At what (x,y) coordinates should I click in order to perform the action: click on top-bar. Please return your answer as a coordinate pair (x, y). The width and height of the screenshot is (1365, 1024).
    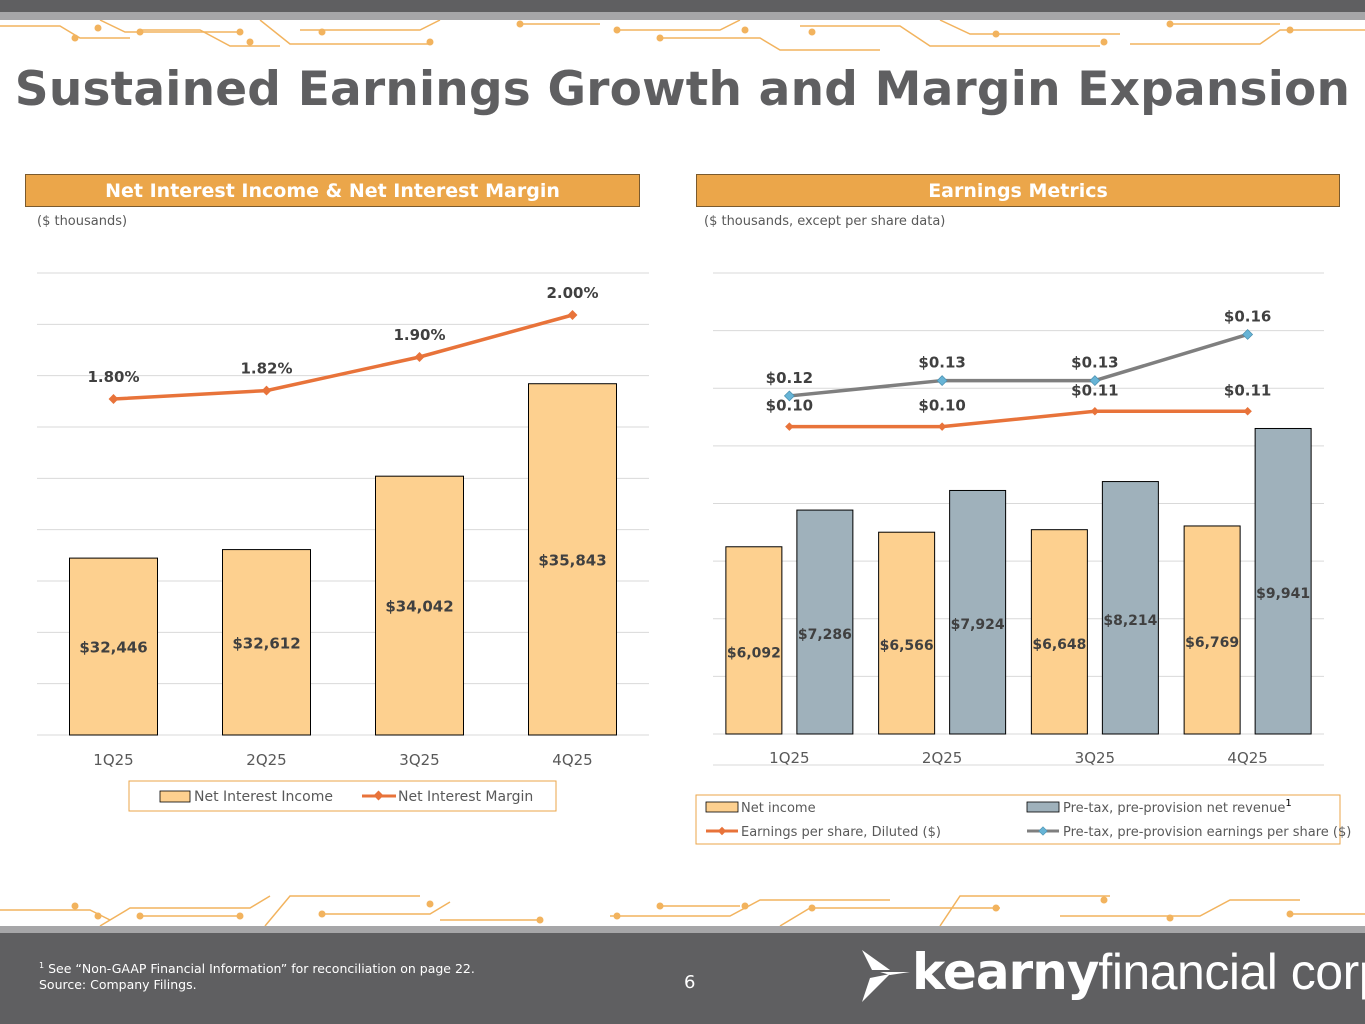
    Looking at the image, I should click on (682, 6).